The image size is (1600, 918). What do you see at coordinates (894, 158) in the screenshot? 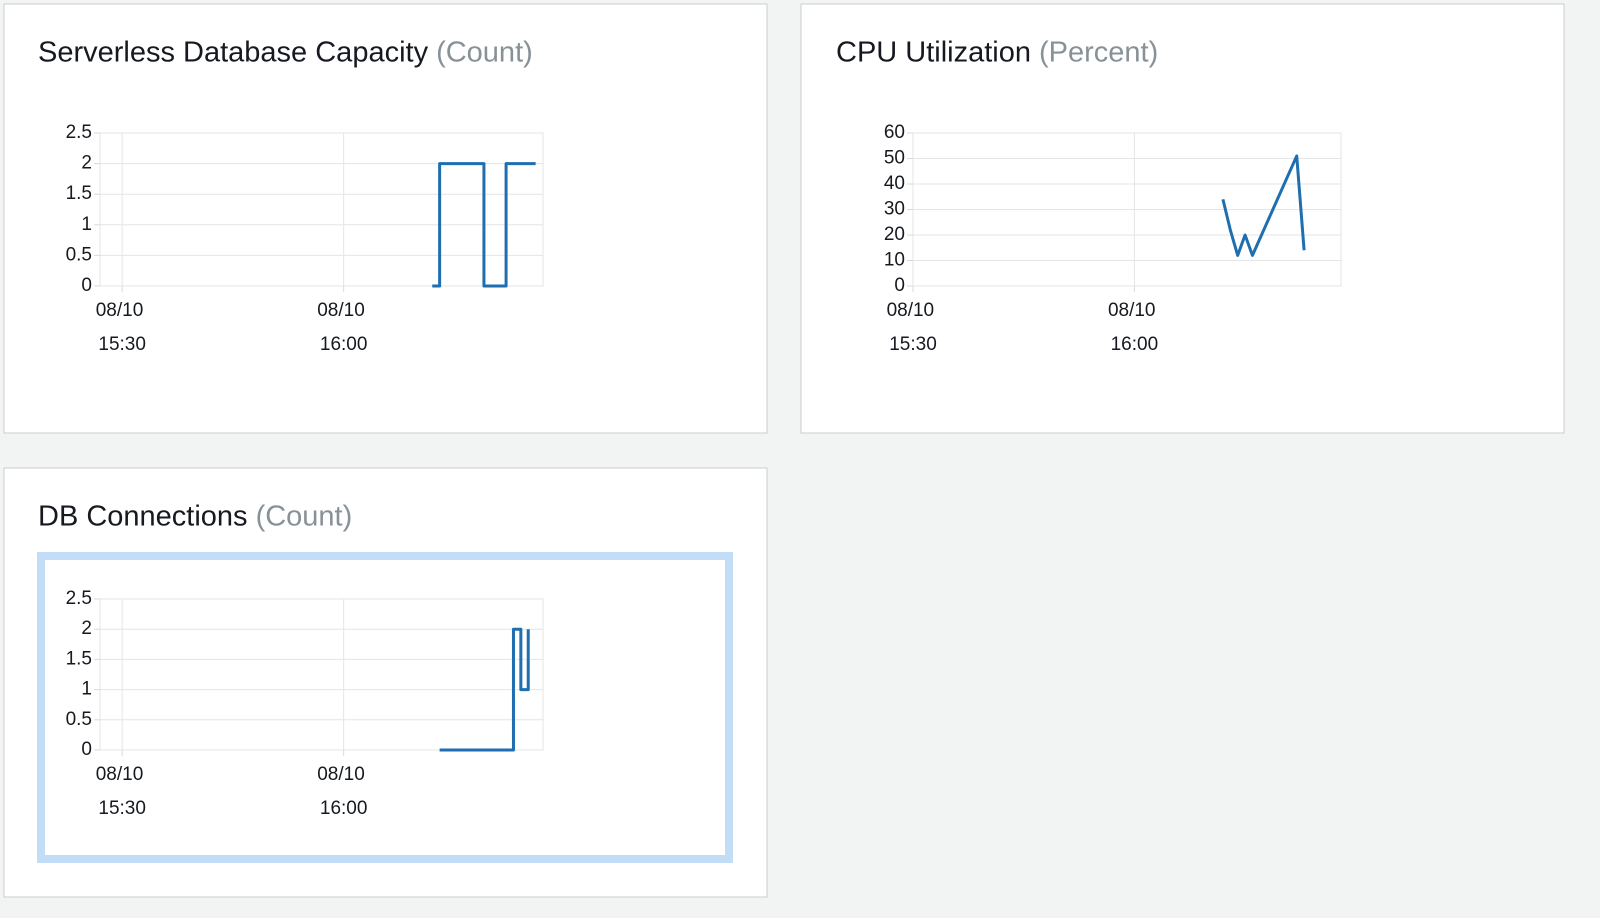
I see `y-tick-label: 50` at bounding box center [894, 158].